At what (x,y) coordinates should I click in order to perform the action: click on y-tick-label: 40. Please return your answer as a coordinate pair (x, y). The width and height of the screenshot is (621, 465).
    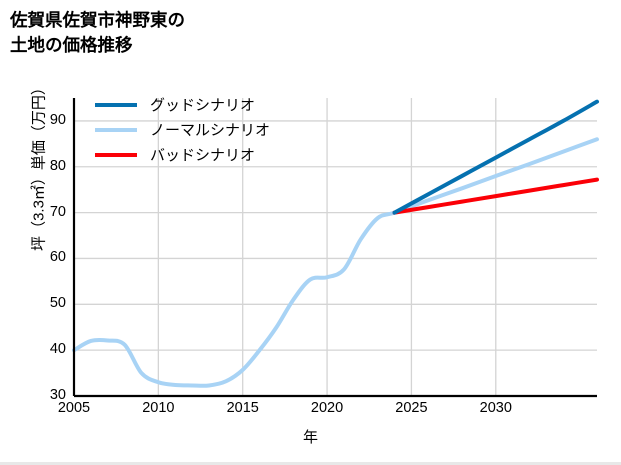
    Looking at the image, I should click on (57, 349).